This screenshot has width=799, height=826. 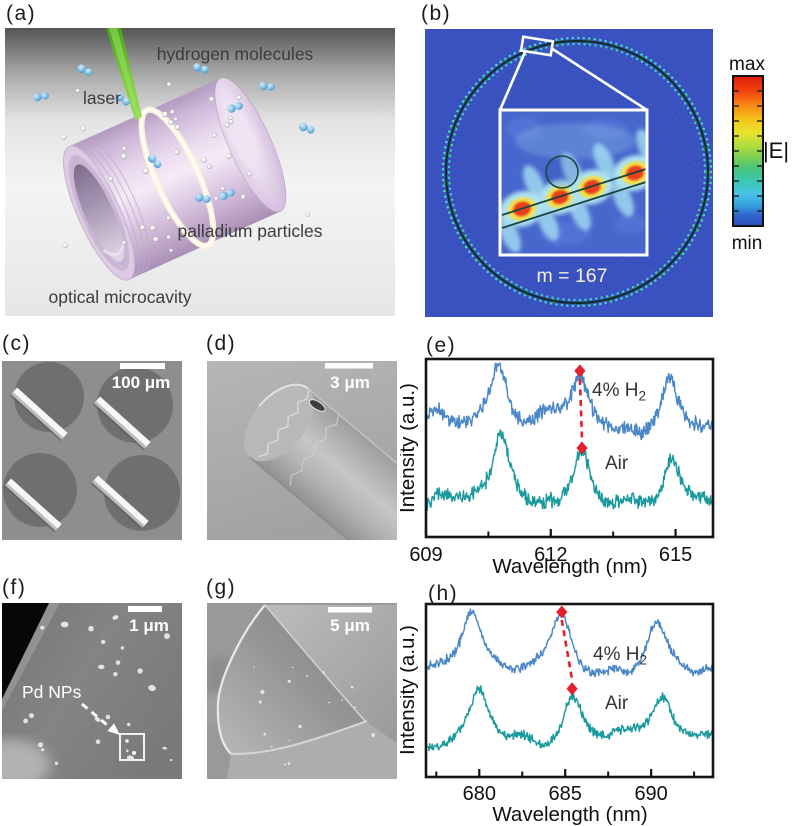 I want to click on speckle-rings, so click(x=571, y=173).